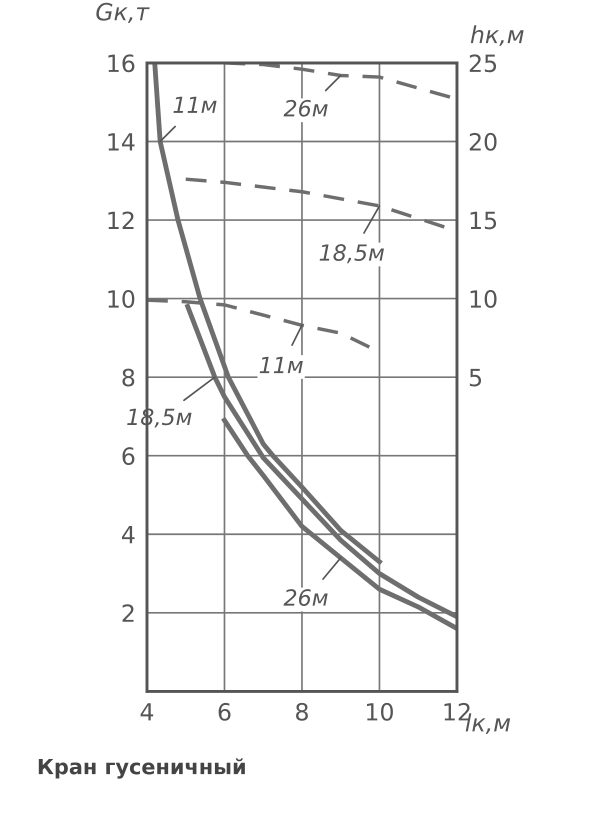 This screenshot has width=615, height=828. I want to click on y-axis-title: Gк,т, so click(123, 13).